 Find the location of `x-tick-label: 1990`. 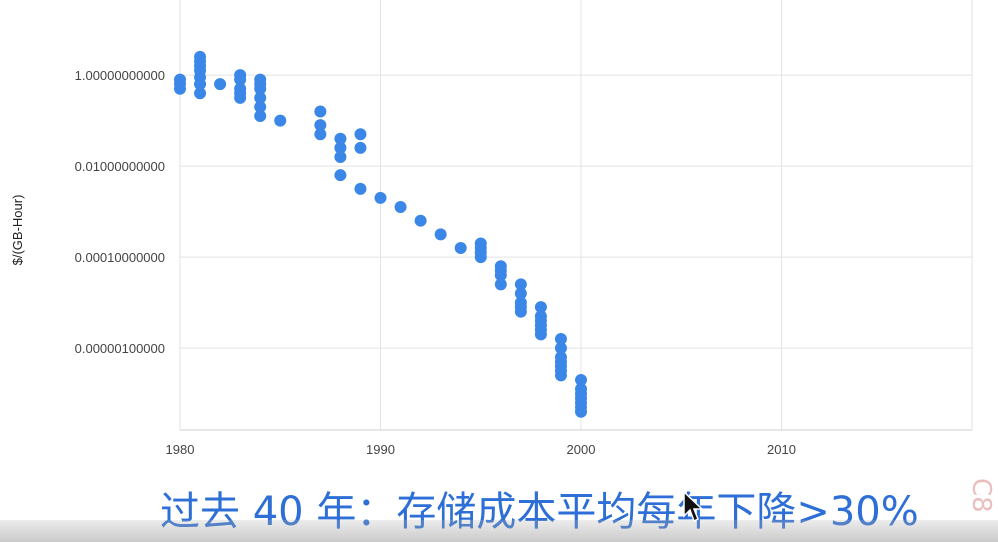

x-tick-label: 1990 is located at coordinates (380, 449).